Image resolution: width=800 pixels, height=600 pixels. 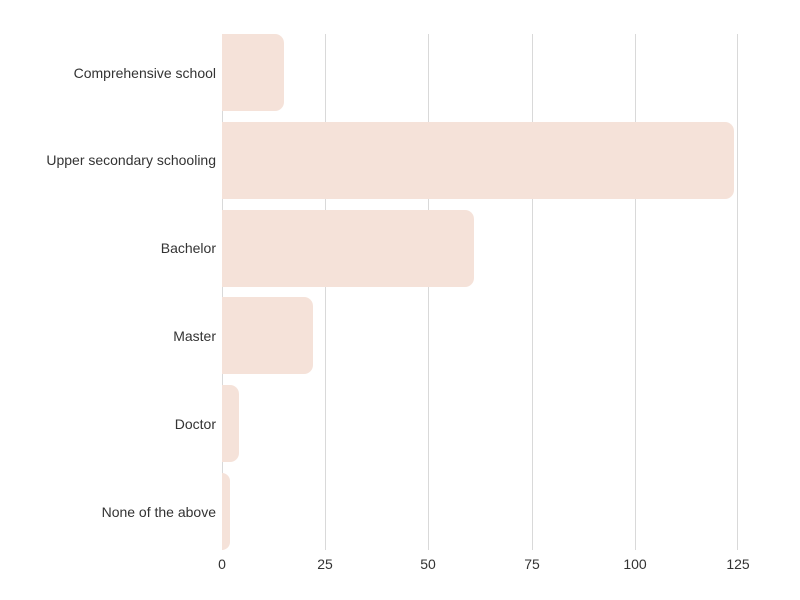 What do you see at coordinates (144, 73) in the screenshot?
I see `category-label-0: Comprehensive school` at bounding box center [144, 73].